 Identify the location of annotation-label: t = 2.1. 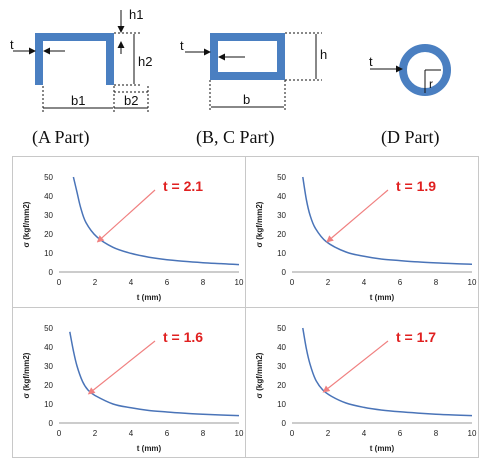
(183, 186).